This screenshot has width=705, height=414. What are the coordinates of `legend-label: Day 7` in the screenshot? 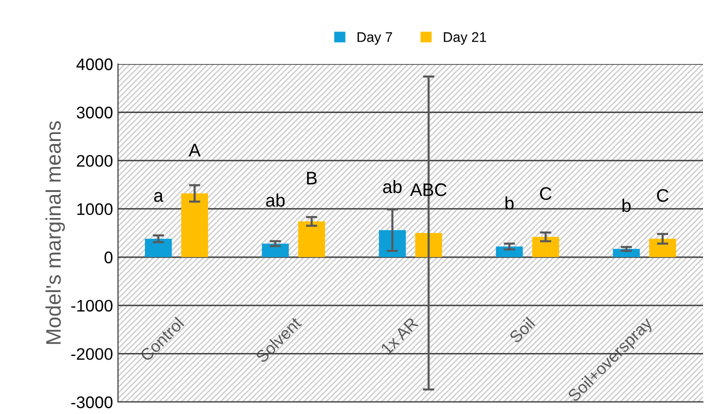 It's located at (375, 38).